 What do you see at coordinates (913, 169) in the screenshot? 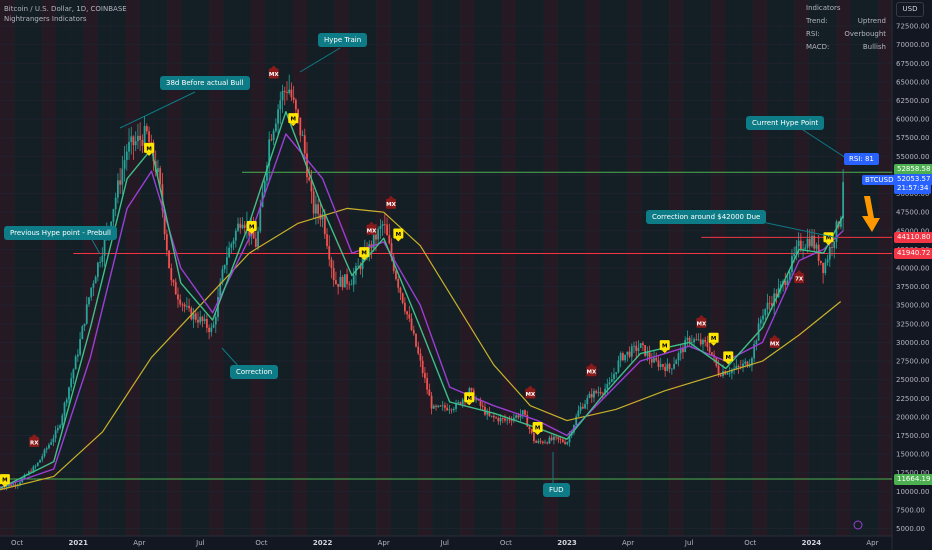
I see `price-tag-52858: 52858.58` at bounding box center [913, 169].